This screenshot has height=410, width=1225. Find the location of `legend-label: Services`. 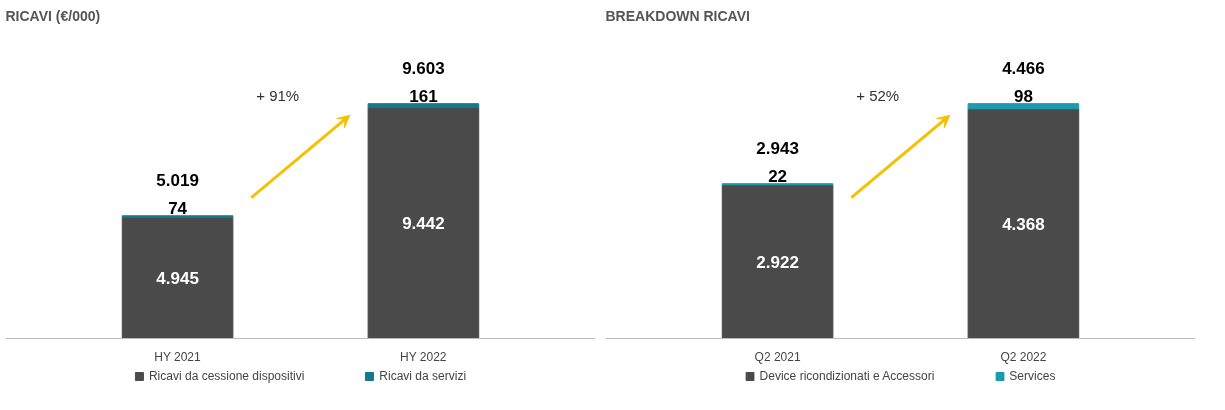

legend-label: Services is located at coordinates (1032, 376).